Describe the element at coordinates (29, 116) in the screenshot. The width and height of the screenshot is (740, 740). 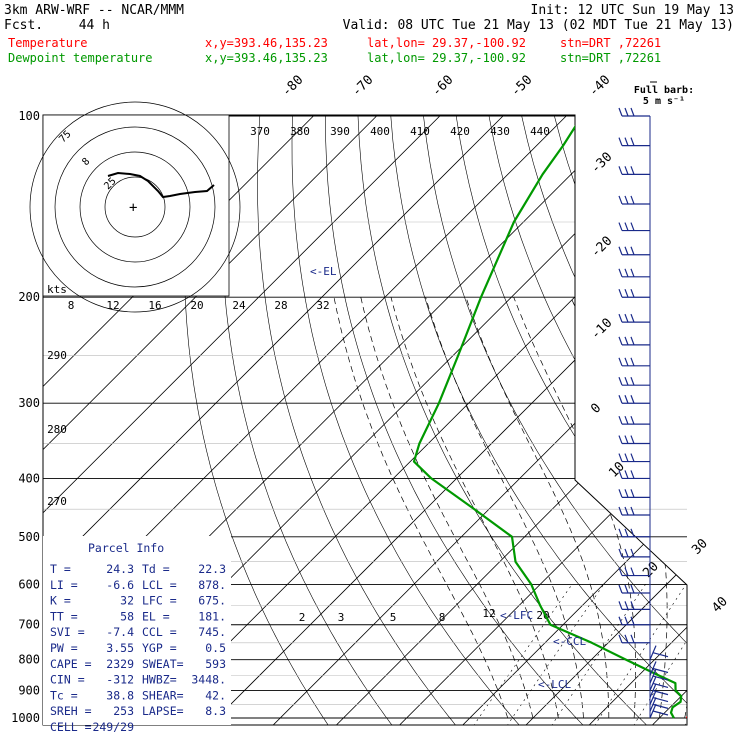
I see `pressure-tick-label: 100` at that location.